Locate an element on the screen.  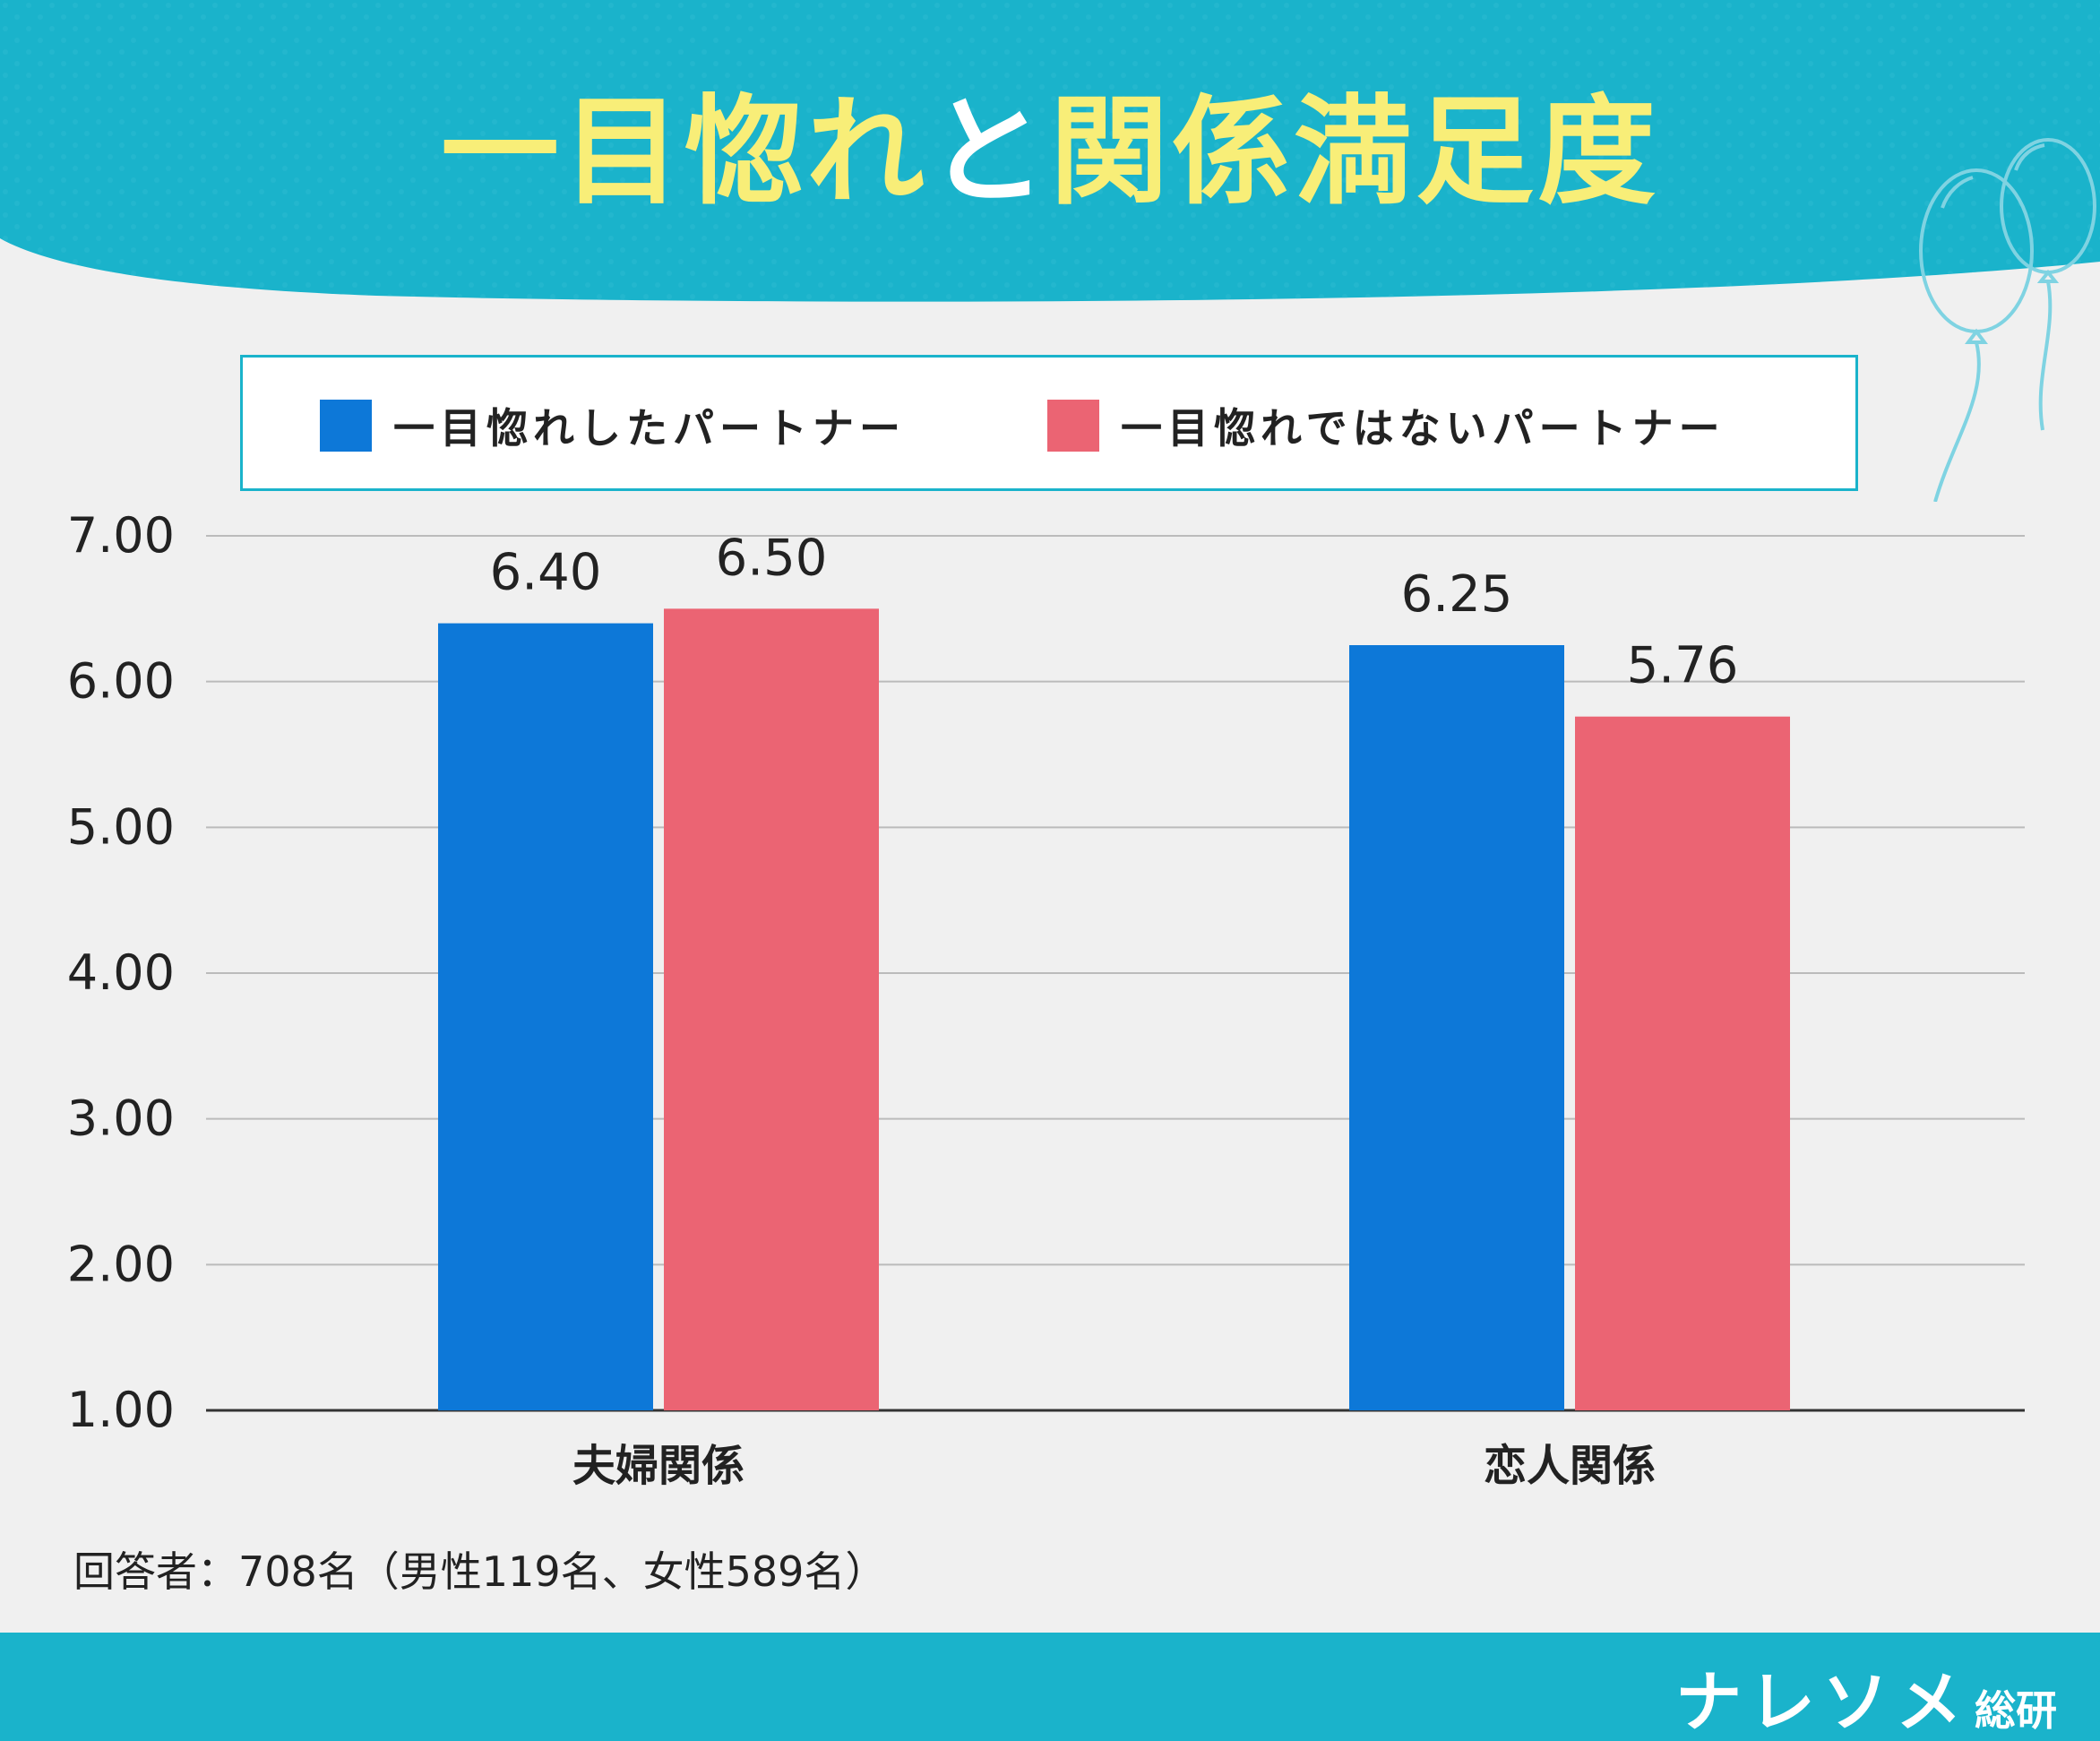
y-tick-label: 4.00 is located at coordinates (121, 972).